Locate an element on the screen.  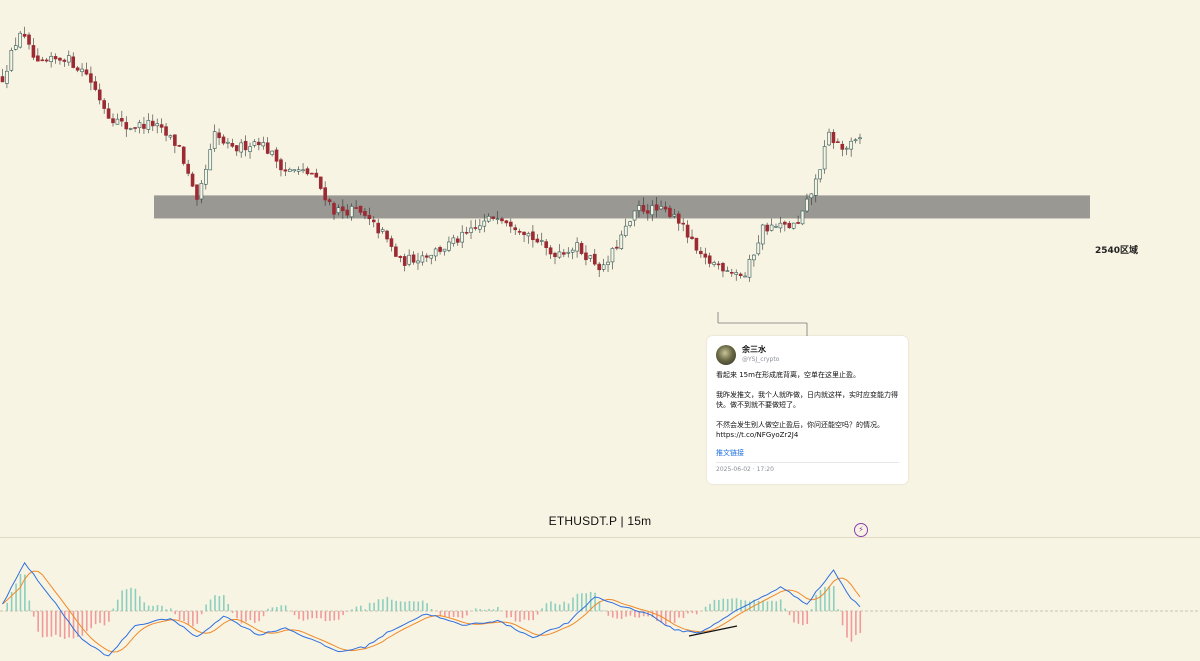
zone-label: 2540区域 is located at coordinates (1117, 251).